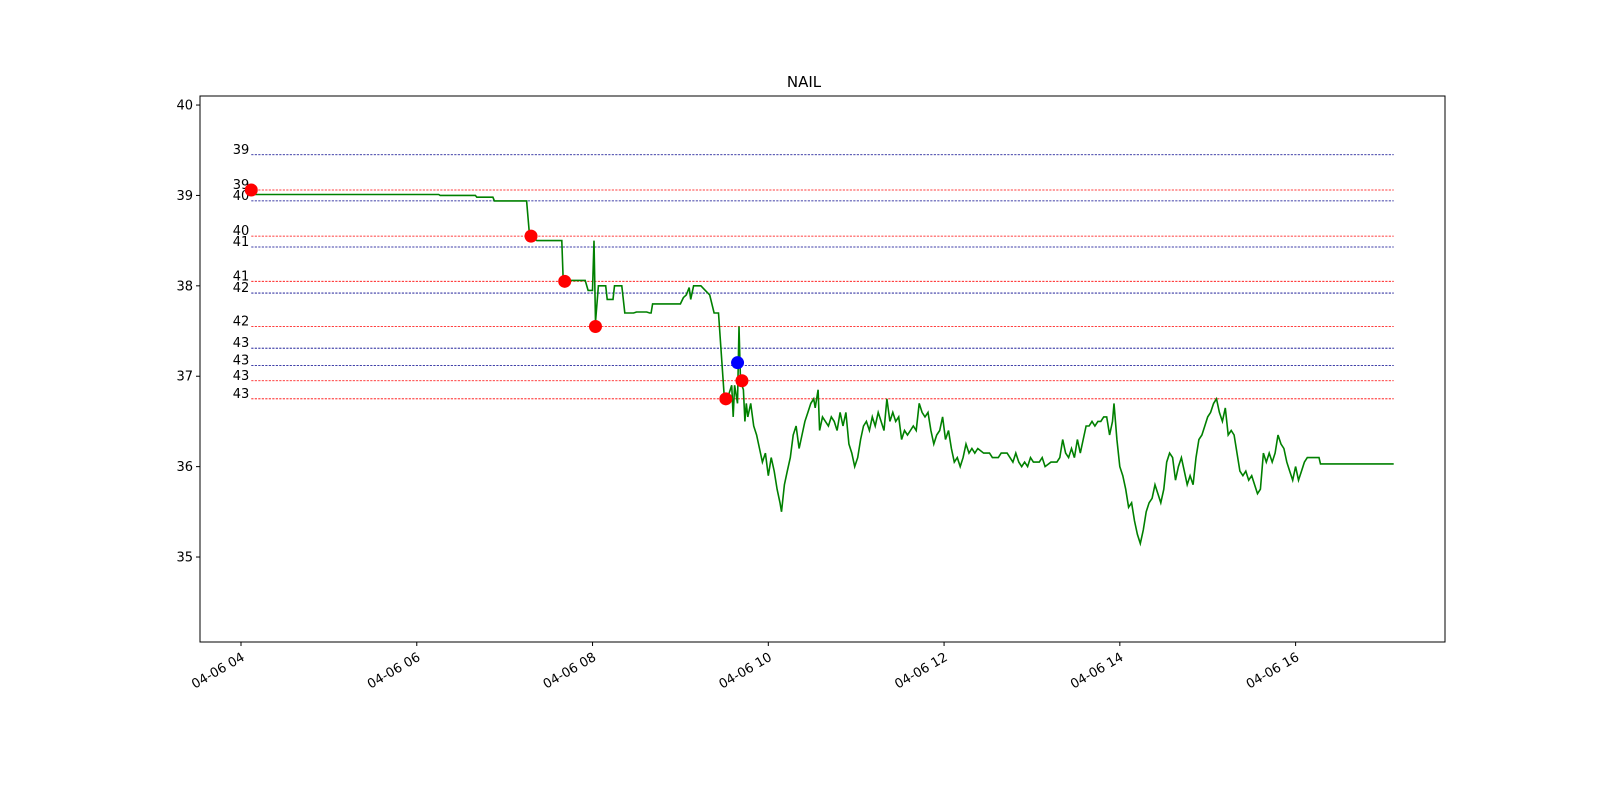 The width and height of the screenshot is (1600, 800). I want to click on y-tick-label: 36, so click(184, 467).